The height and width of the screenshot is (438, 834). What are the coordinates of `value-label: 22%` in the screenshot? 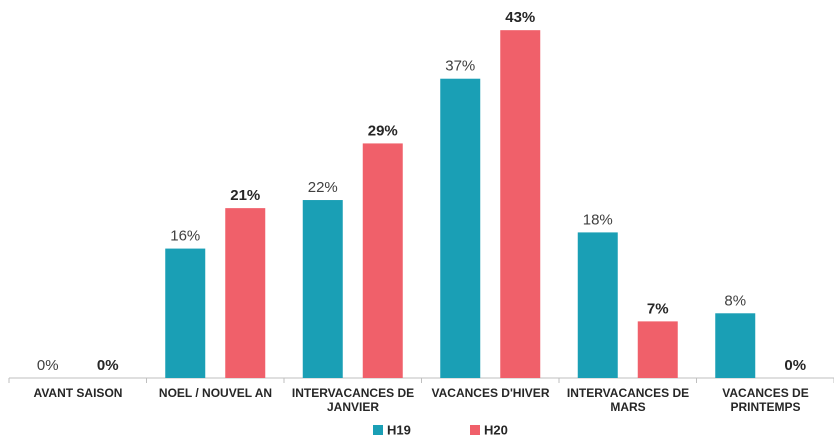 It's located at (323, 187).